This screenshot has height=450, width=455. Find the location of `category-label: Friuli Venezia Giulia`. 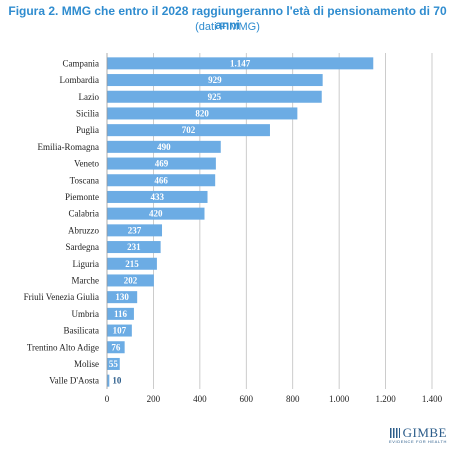

category-label: Friuli Venezia Giulia is located at coordinates (61, 297).